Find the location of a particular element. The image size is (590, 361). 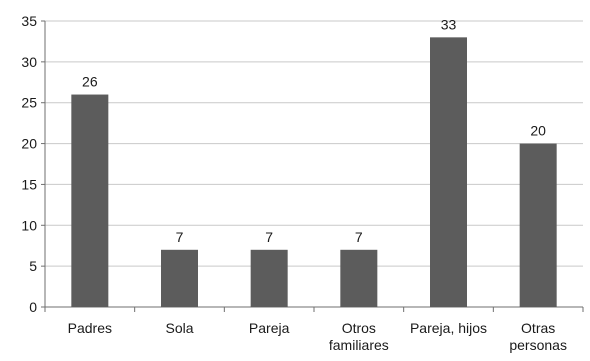

y-tick-label: 0 is located at coordinates (33, 307).